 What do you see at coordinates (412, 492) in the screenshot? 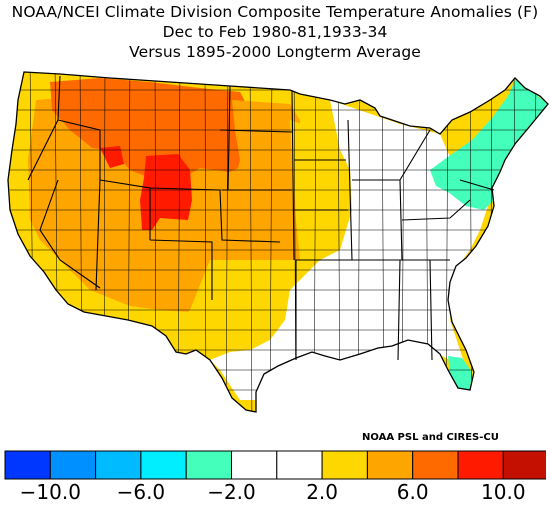
I see `tick-label-5: 6.0` at bounding box center [412, 492].